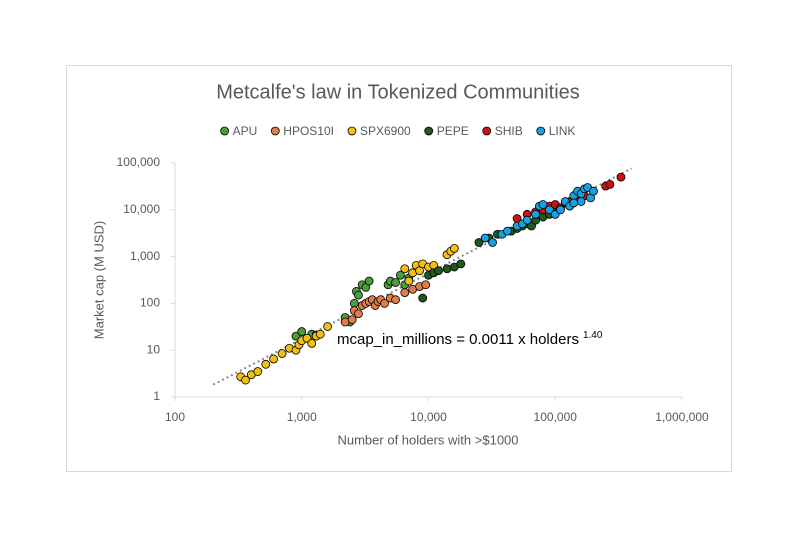 The width and height of the screenshot is (796, 533). What do you see at coordinates (398, 92) in the screenshot?
I see `chart-title: Metcalfe's law in Tokenized Communities` at bounding box center [398, 92].